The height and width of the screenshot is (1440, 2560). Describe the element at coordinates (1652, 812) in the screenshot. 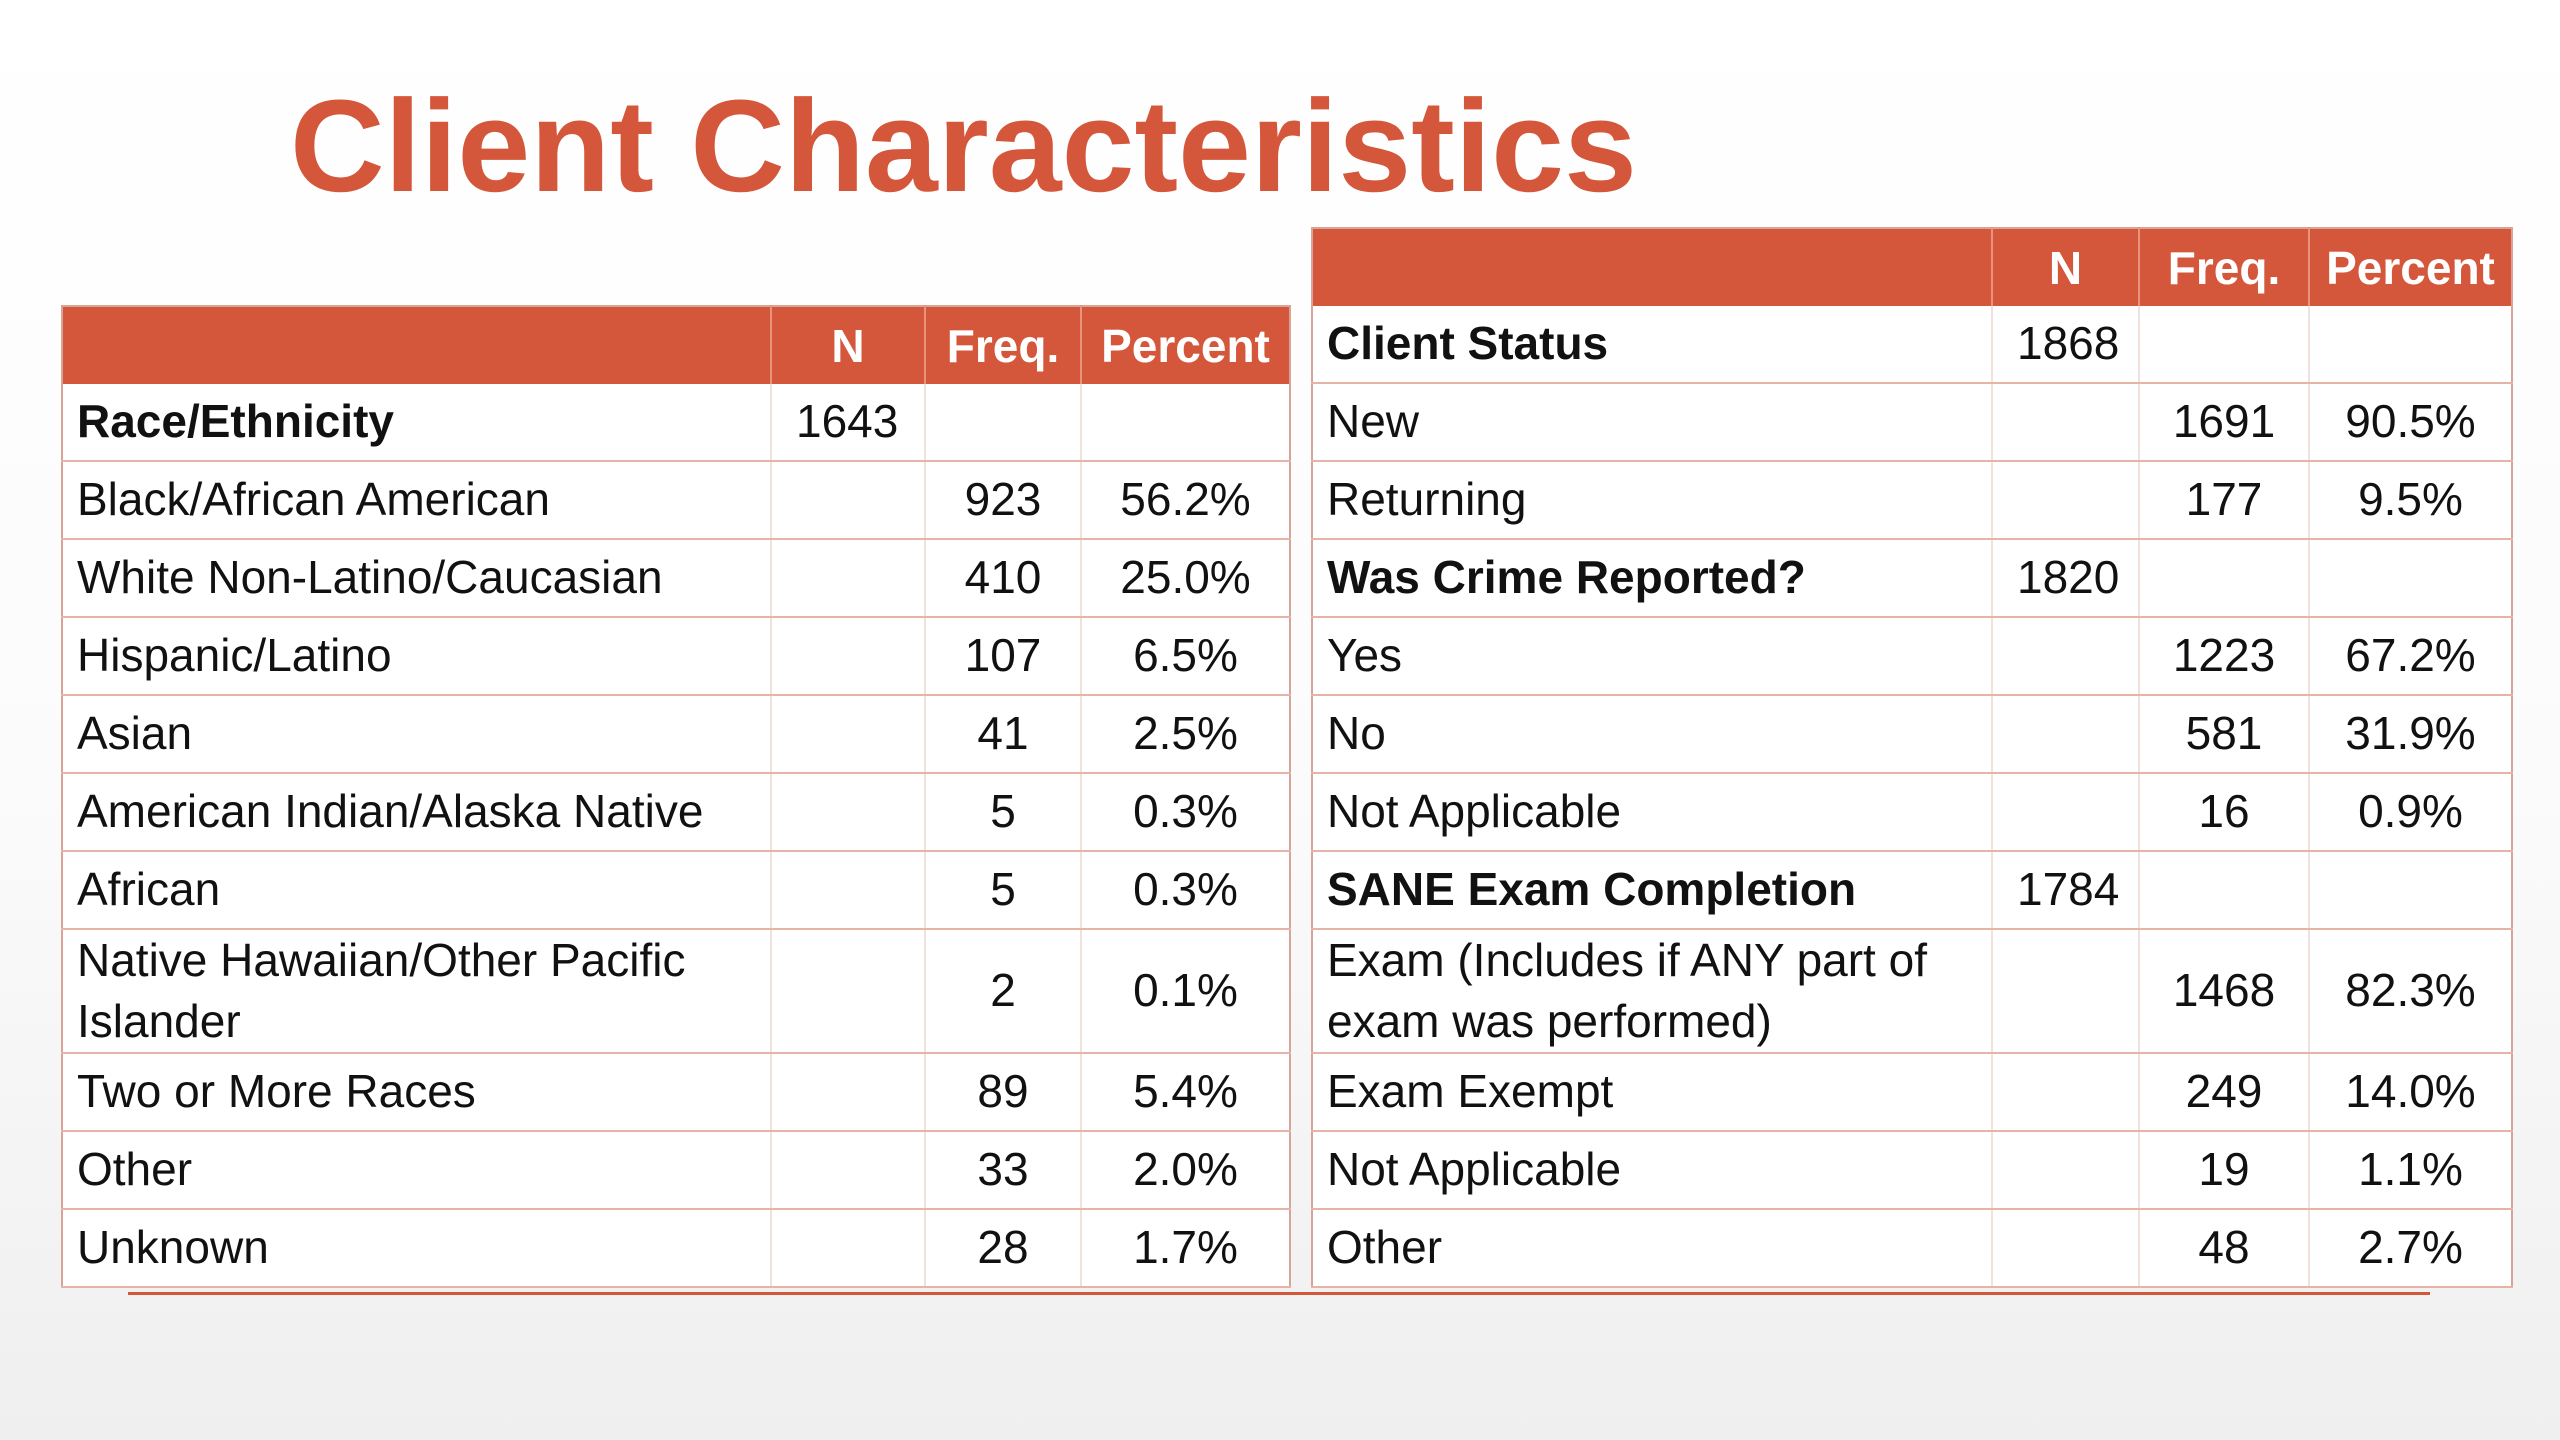

I see `row-label: Not Applicable` at that location.